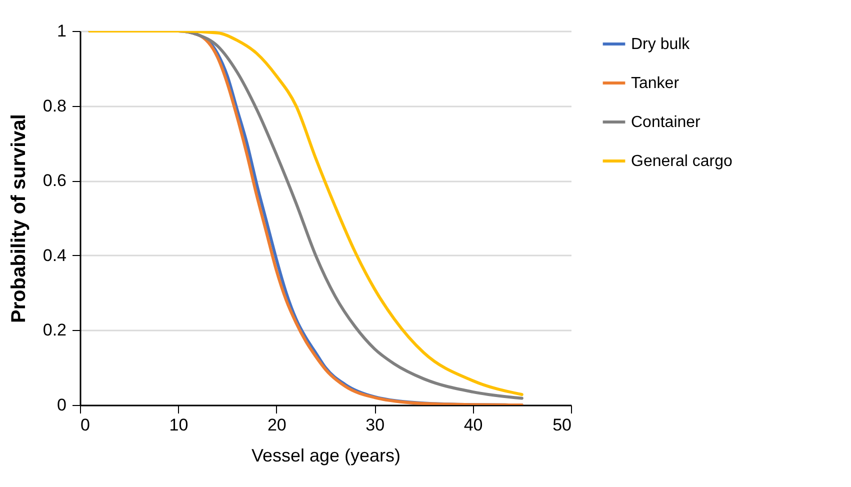  I want to click on y-axis-title: Probability of survival, so click(19, 218).